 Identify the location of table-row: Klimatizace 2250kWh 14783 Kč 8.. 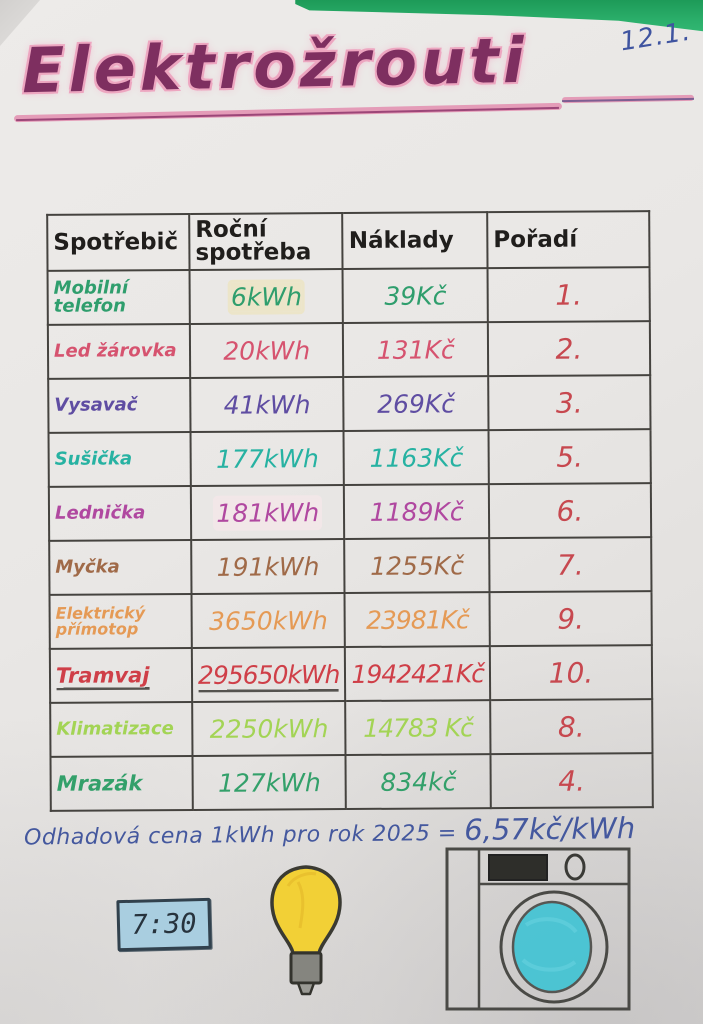
(351, 728).